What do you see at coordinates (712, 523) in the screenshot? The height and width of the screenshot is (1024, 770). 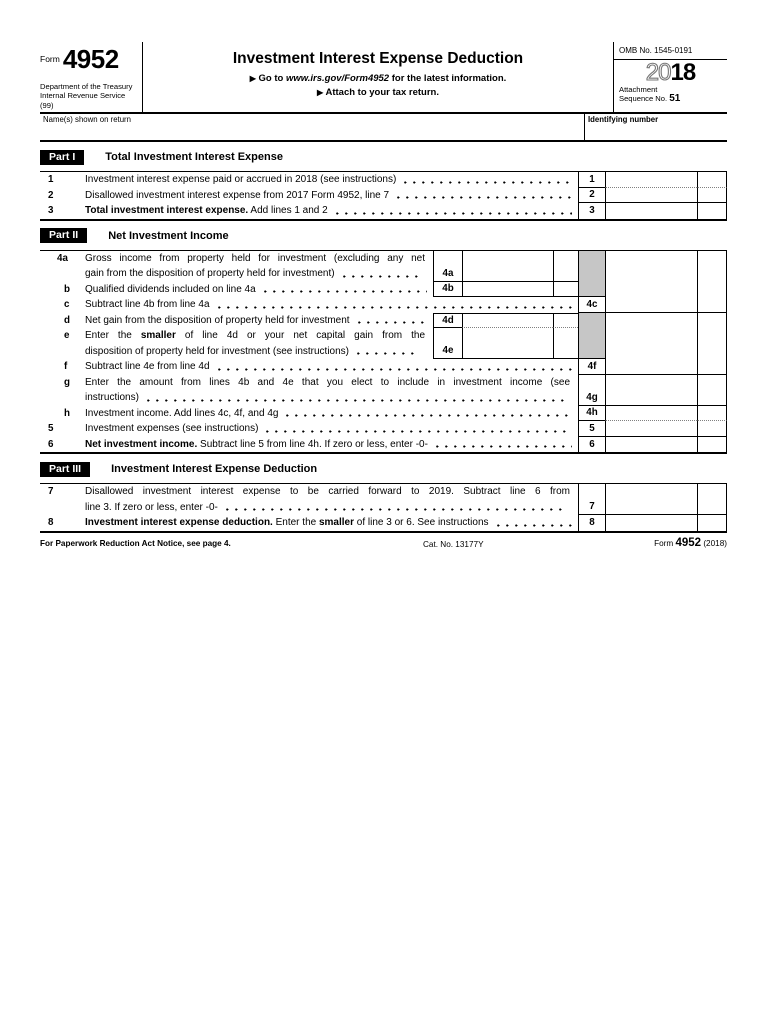 I see `line-8-cents-field` at bounding box center [712, 523].